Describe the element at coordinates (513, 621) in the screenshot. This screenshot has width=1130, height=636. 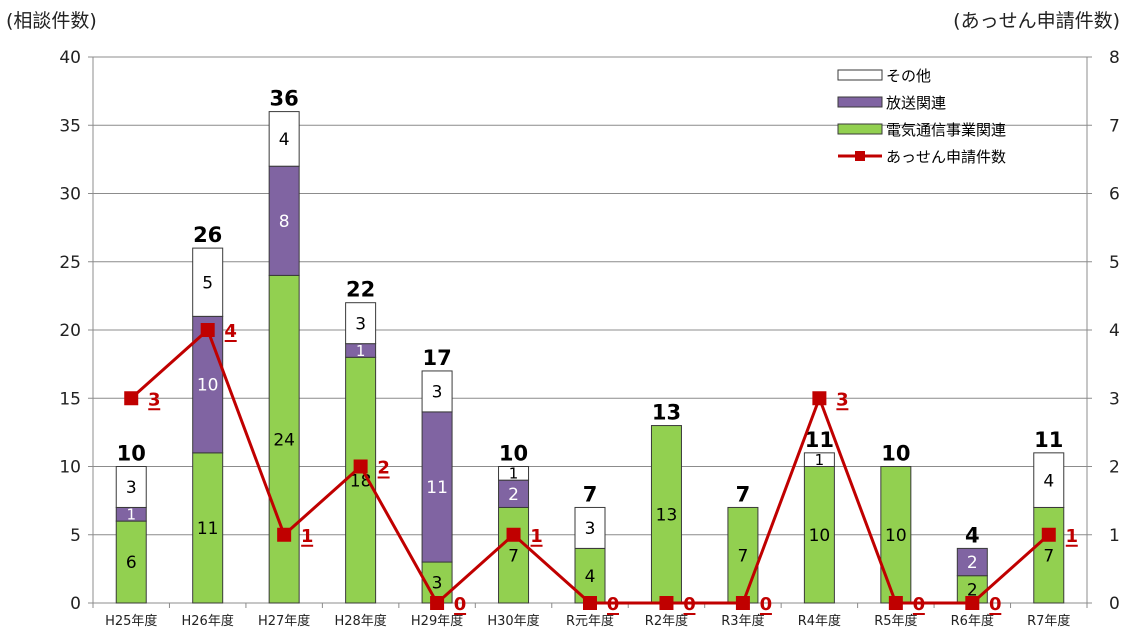
I see `x-tick-label: H30年度` at that location.